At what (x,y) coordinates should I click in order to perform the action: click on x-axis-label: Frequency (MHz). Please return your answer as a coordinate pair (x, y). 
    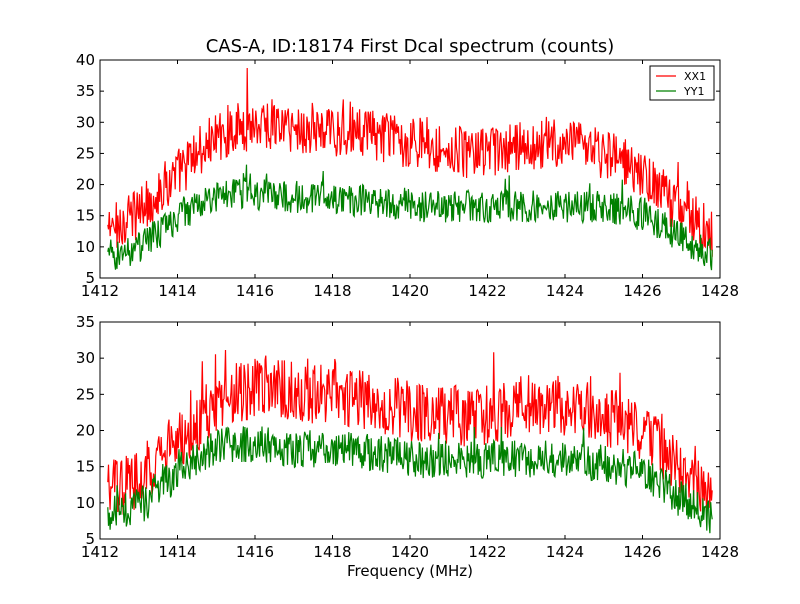
    Looking at the image, I should click on (410, 571).